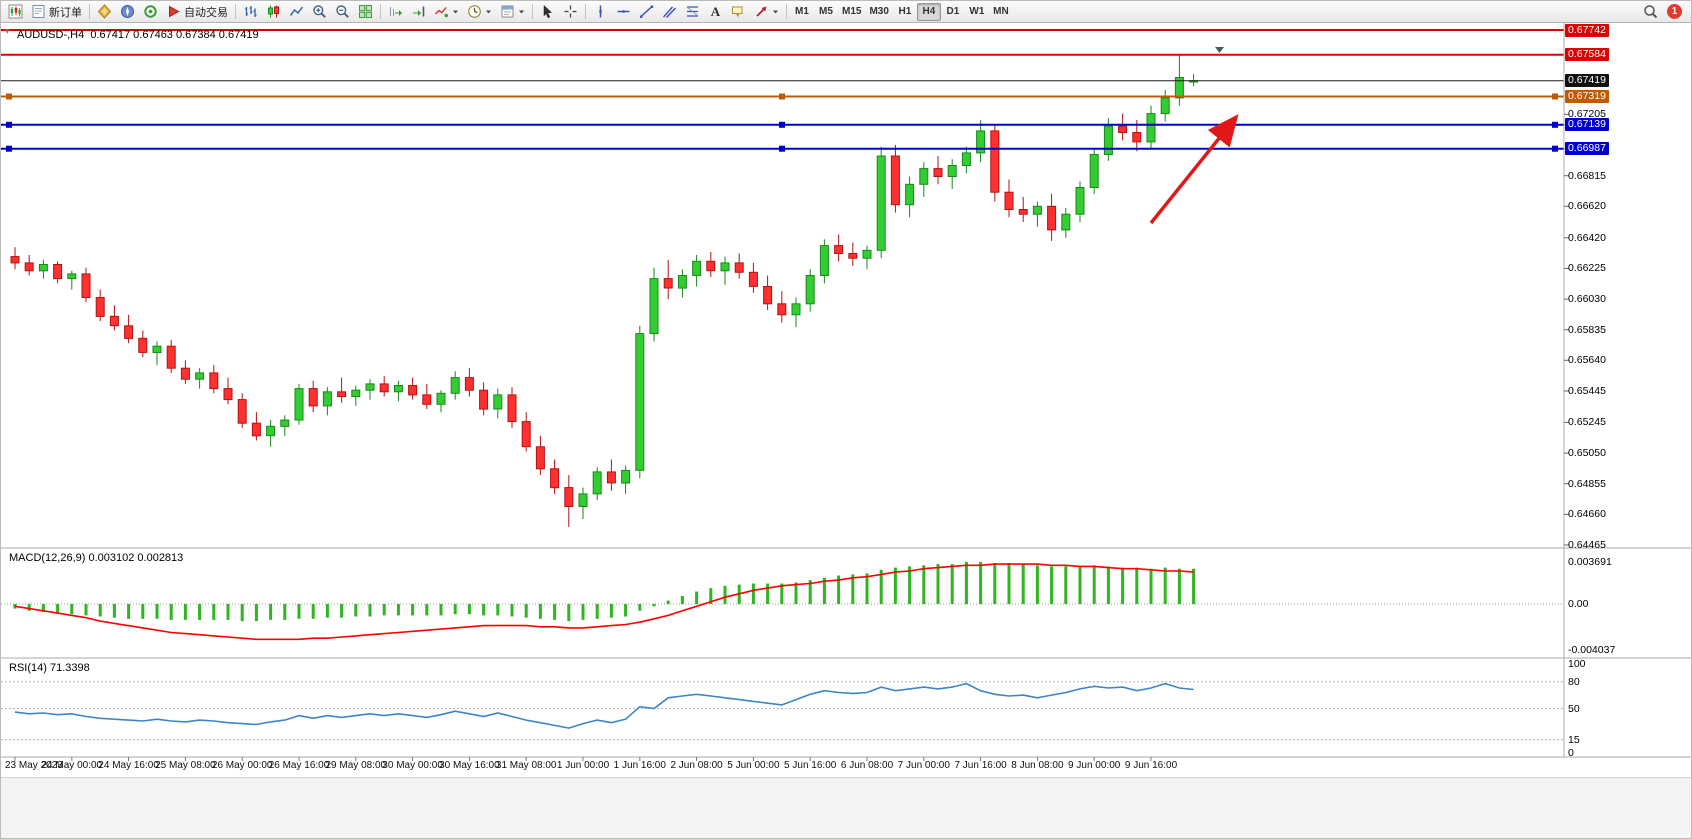 This screenshot has width=1692, height=839. I want to click on toolbar: 新订单 自动交易 A M1 M5 M15 M30 H1 H4 D1 W1 MN 1, so click(846, 12).